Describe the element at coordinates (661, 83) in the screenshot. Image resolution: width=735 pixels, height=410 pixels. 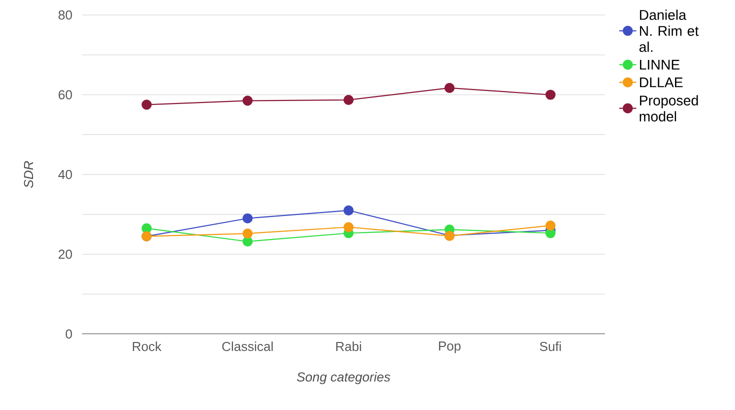
I see `legend-label: DLLAE` at that location.